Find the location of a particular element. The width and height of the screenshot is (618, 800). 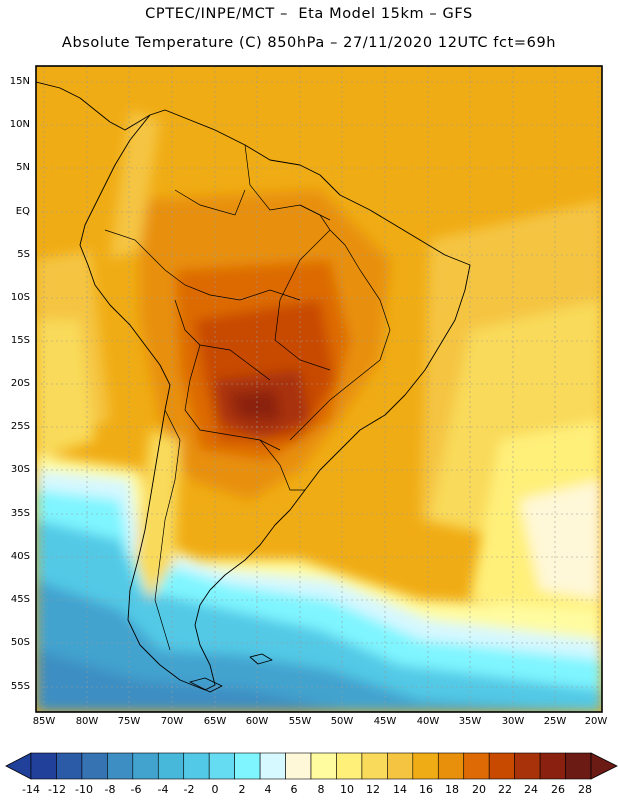

colorbar-label: 0 is located at coordinates (215, 789).